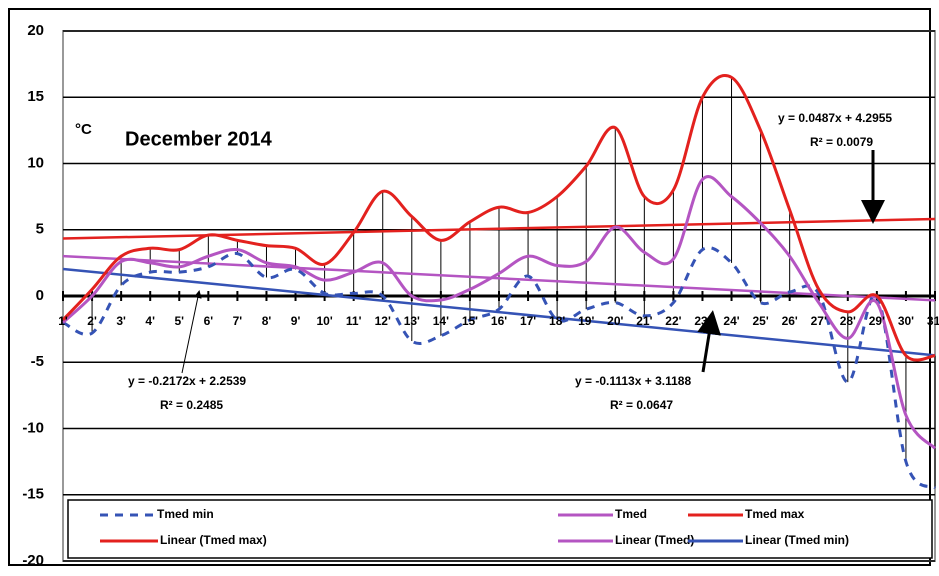 The height and width of the screenshot is (576, 939). I want to click on legend-label: Tmed max, so click(775, 514).